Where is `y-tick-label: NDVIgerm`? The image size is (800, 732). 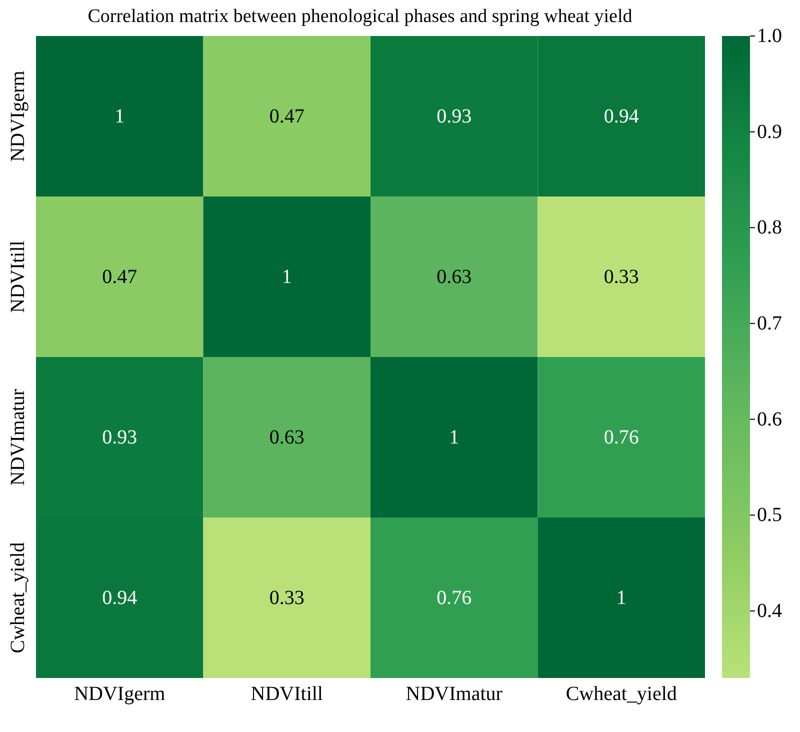
y-tick-label: NDVIgerm is located at coordinates (18, 116).